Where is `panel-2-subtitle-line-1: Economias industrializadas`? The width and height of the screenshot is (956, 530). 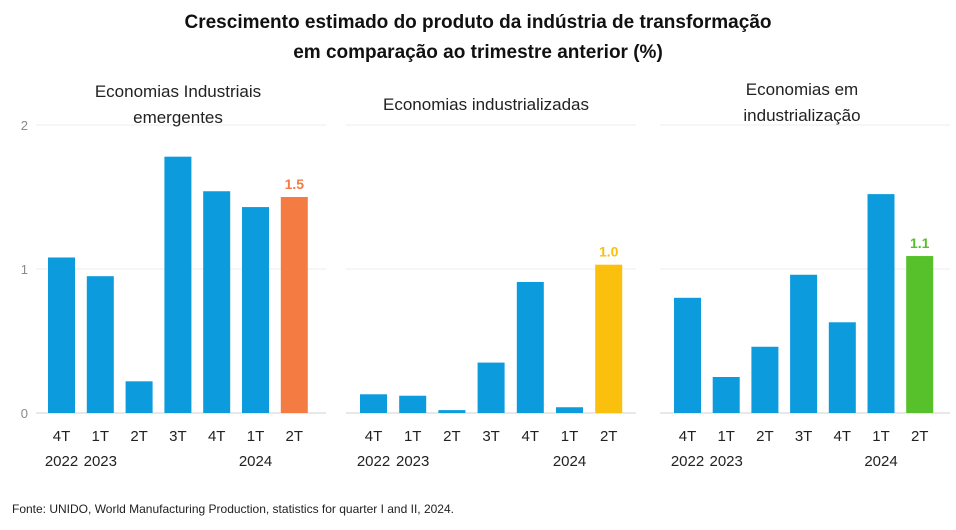
panel-2-subtitle-line-1: Economias industrializadas is located at coordinates (486, 104).